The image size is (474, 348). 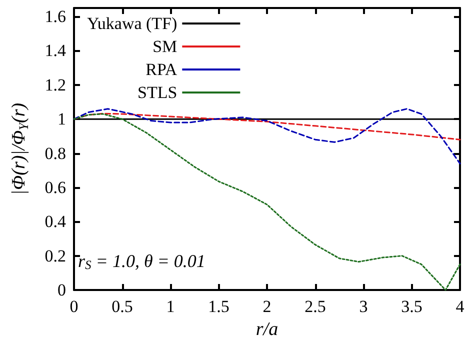 What do you see at coordinates (267, 329) in the screenshot?
I see `x-axis-title: r/a` at bounding box center [267, 329].